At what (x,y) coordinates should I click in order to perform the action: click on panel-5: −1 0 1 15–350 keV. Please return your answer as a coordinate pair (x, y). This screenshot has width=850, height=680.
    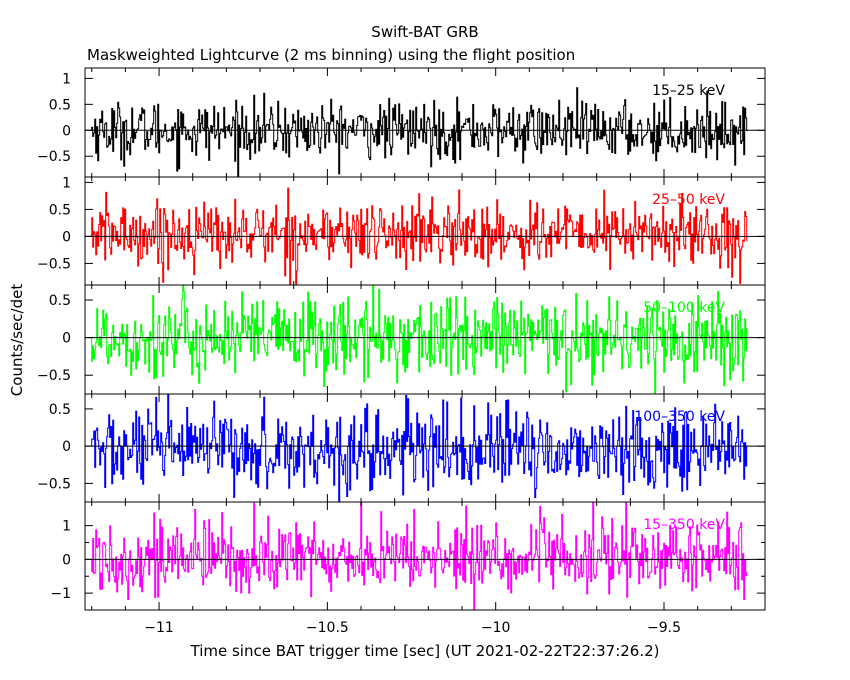
    Looking at the image, I should click on (408, 556).